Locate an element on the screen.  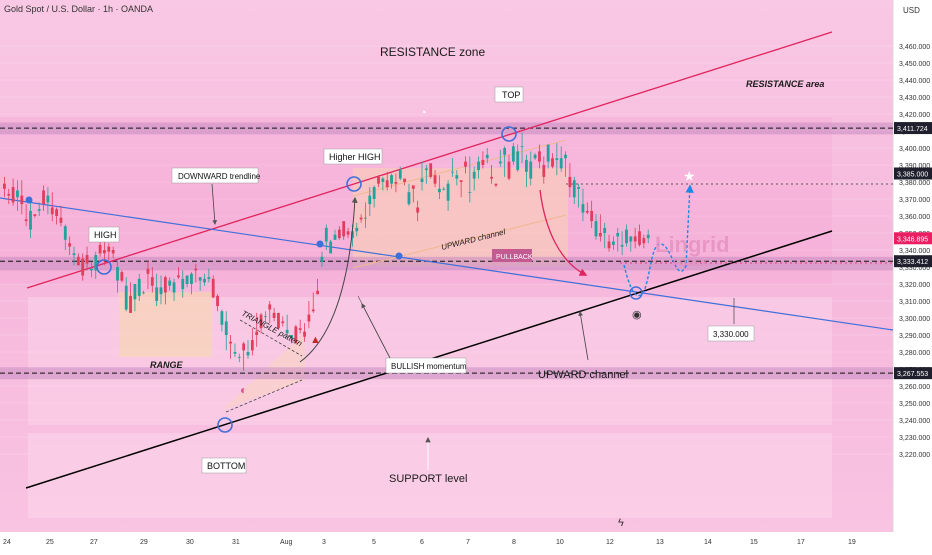
time-tick-label: 14 is located at coordinates (708, 542).